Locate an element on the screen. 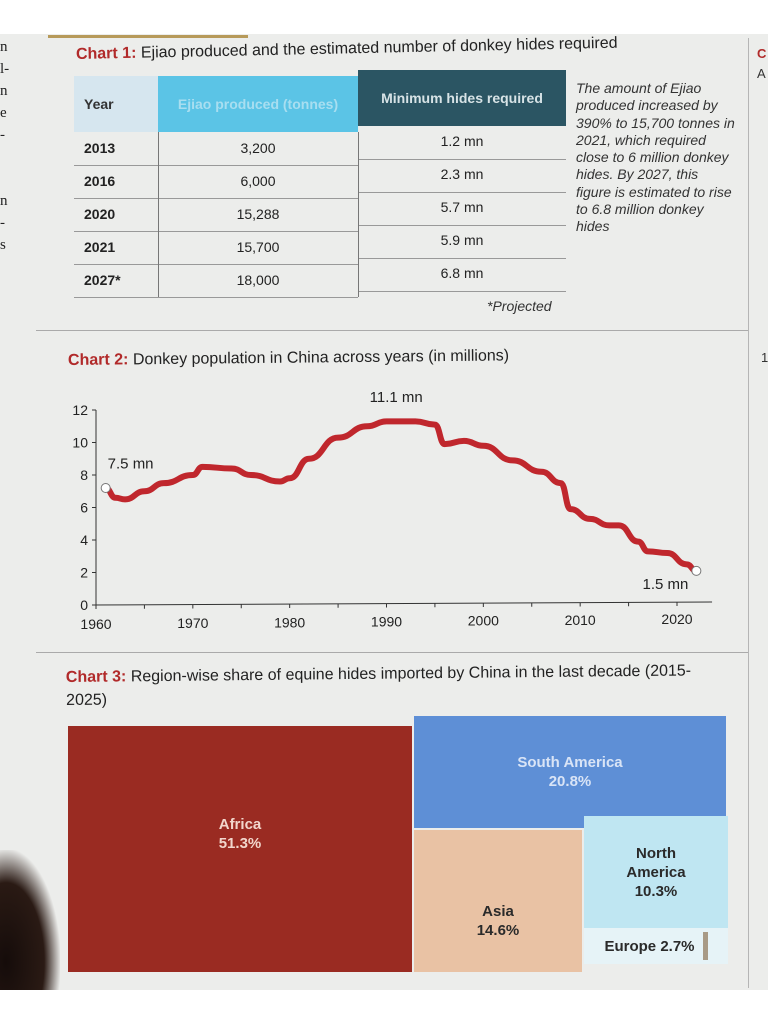 This screenshot has width=768, height=1024. chart2-label: Chart 2: is located at coordinates (98, 360).